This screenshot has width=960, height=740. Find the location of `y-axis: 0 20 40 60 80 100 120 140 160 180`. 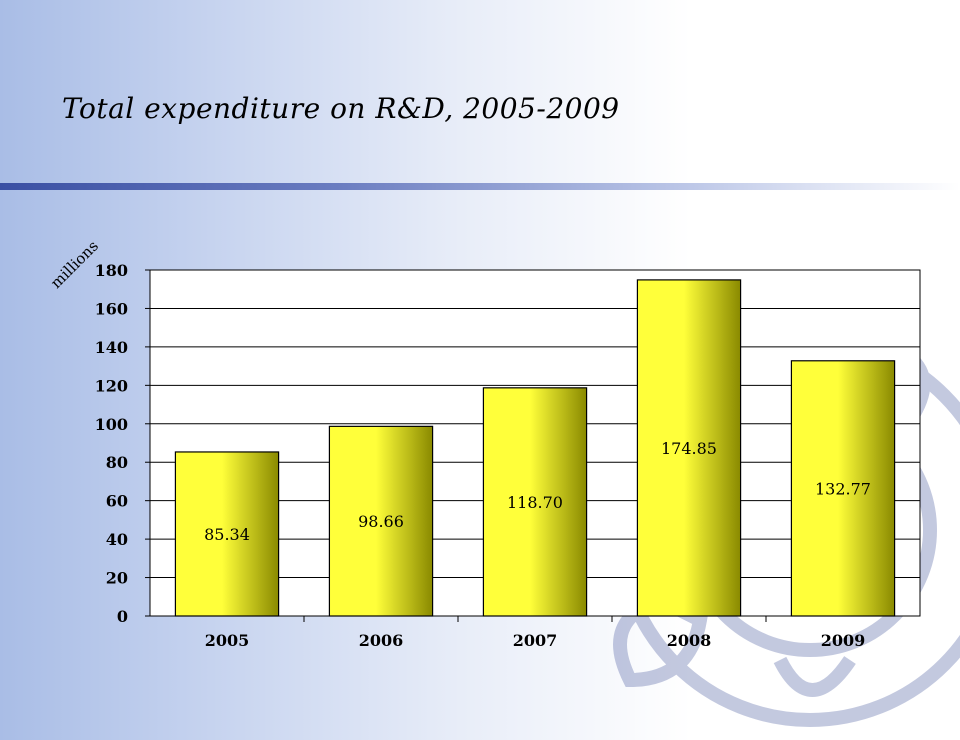

y-axis: 0 20 40 60 80 100 120 140 160 180 is located at coordinates (122, 443).